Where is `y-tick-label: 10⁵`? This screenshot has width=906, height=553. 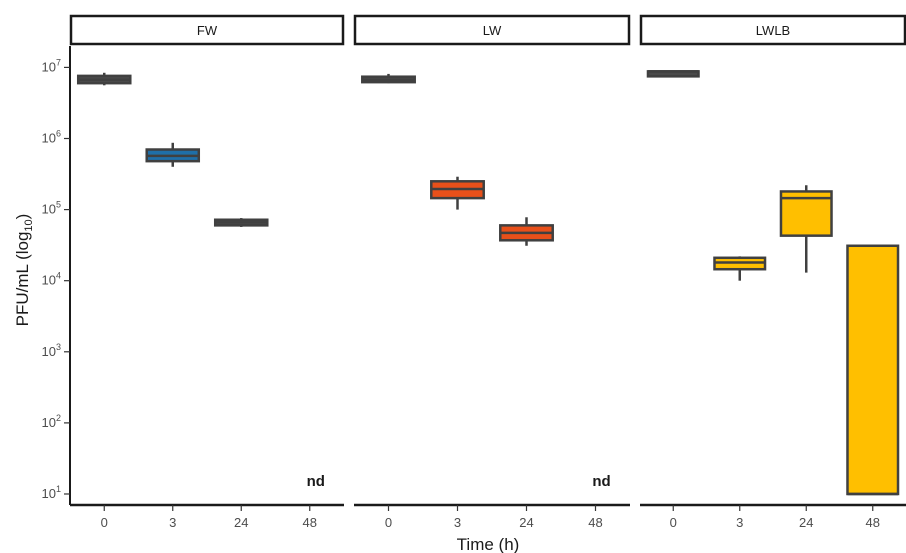
y-tick-label: 10⁵ is located at coordinates (51, 208).